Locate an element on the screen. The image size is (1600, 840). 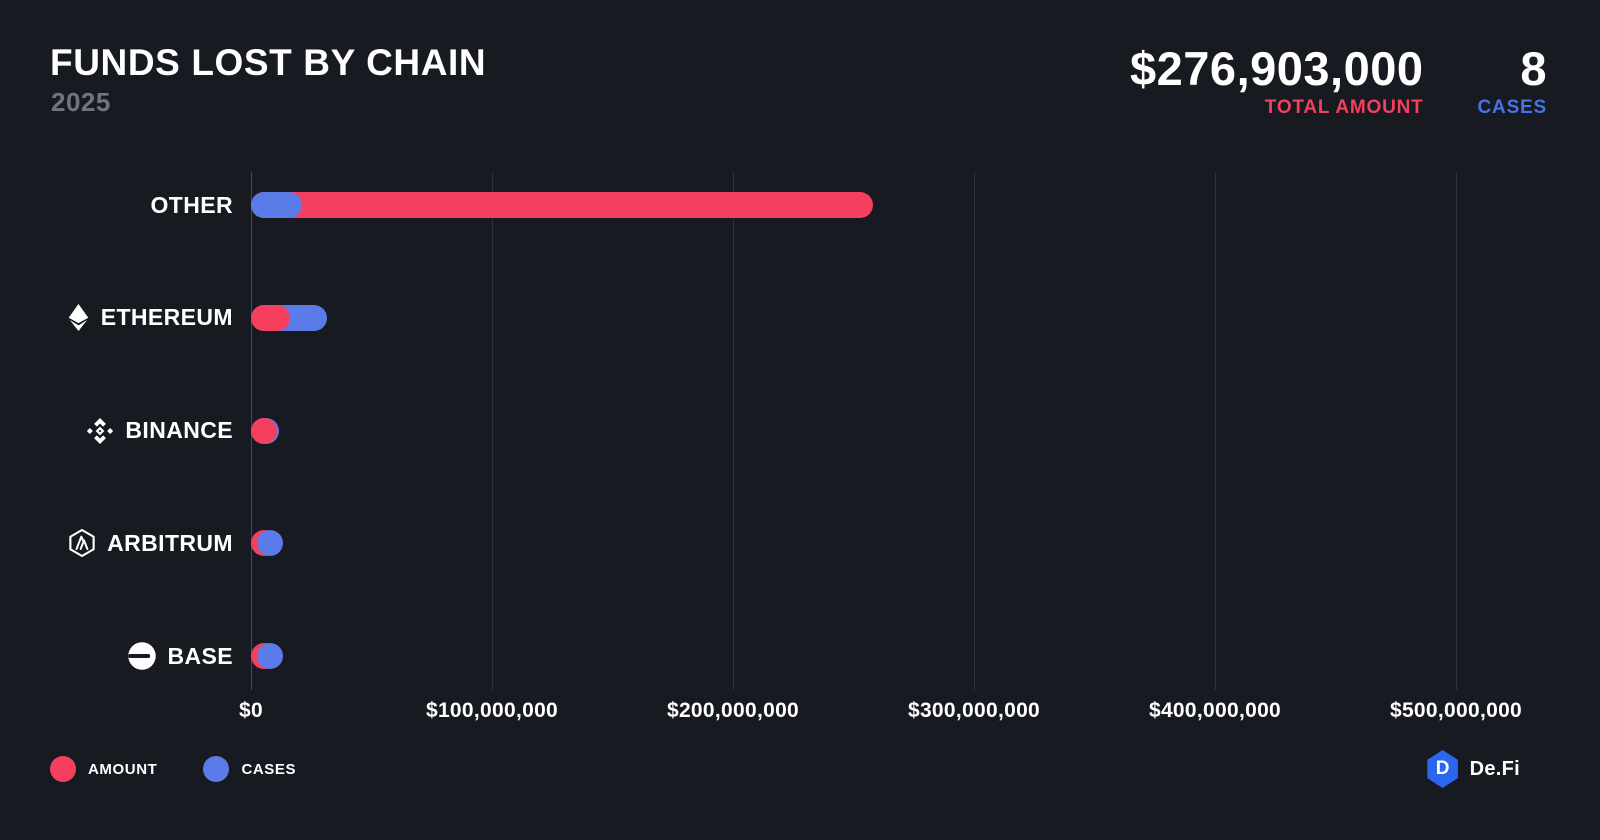
chain-name: ETHEREUM is located at coordinates (166, 317).